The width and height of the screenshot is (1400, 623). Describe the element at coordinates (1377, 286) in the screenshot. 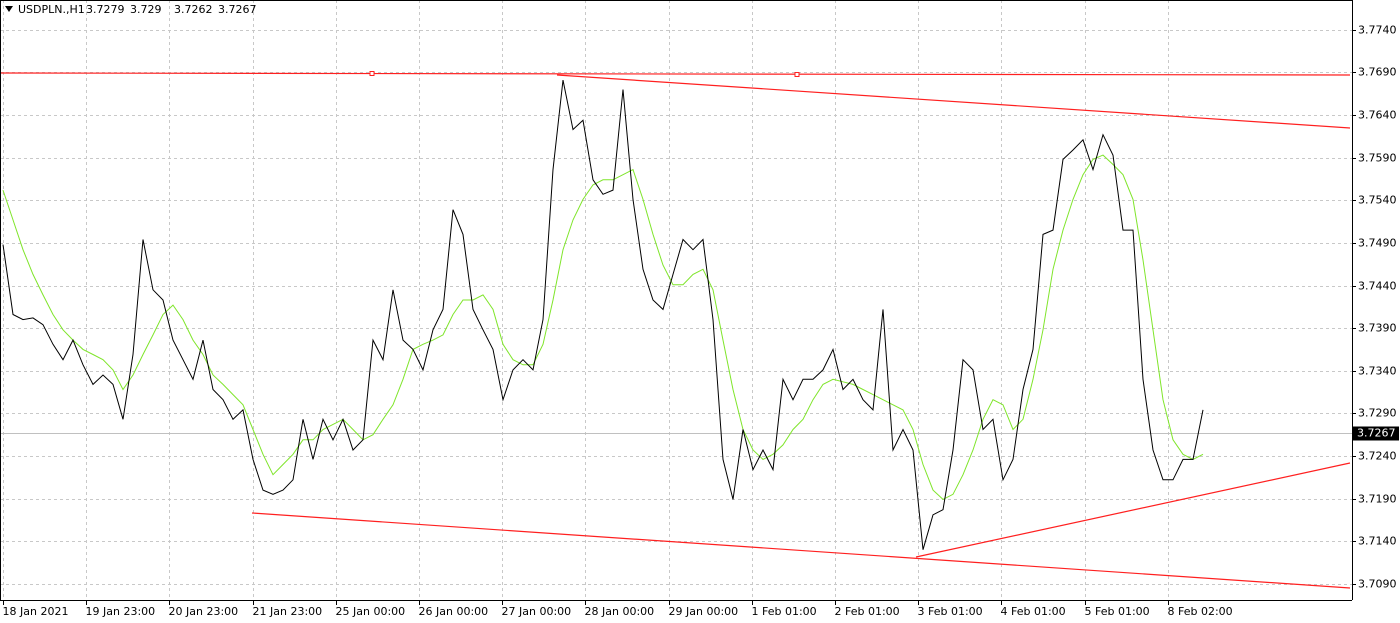

I see `y-tick-label: 3.7440` at that location.